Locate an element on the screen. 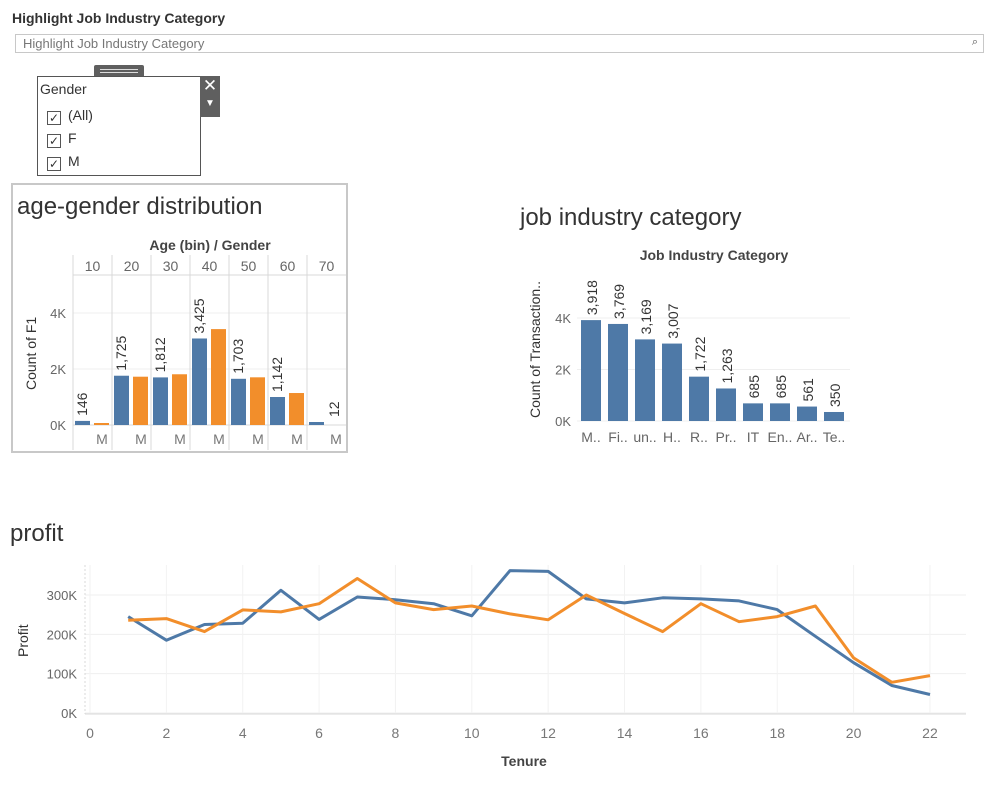 This screenshot has height=791, width=989. data-label: 3,169 is located at coordinates (646, 316).